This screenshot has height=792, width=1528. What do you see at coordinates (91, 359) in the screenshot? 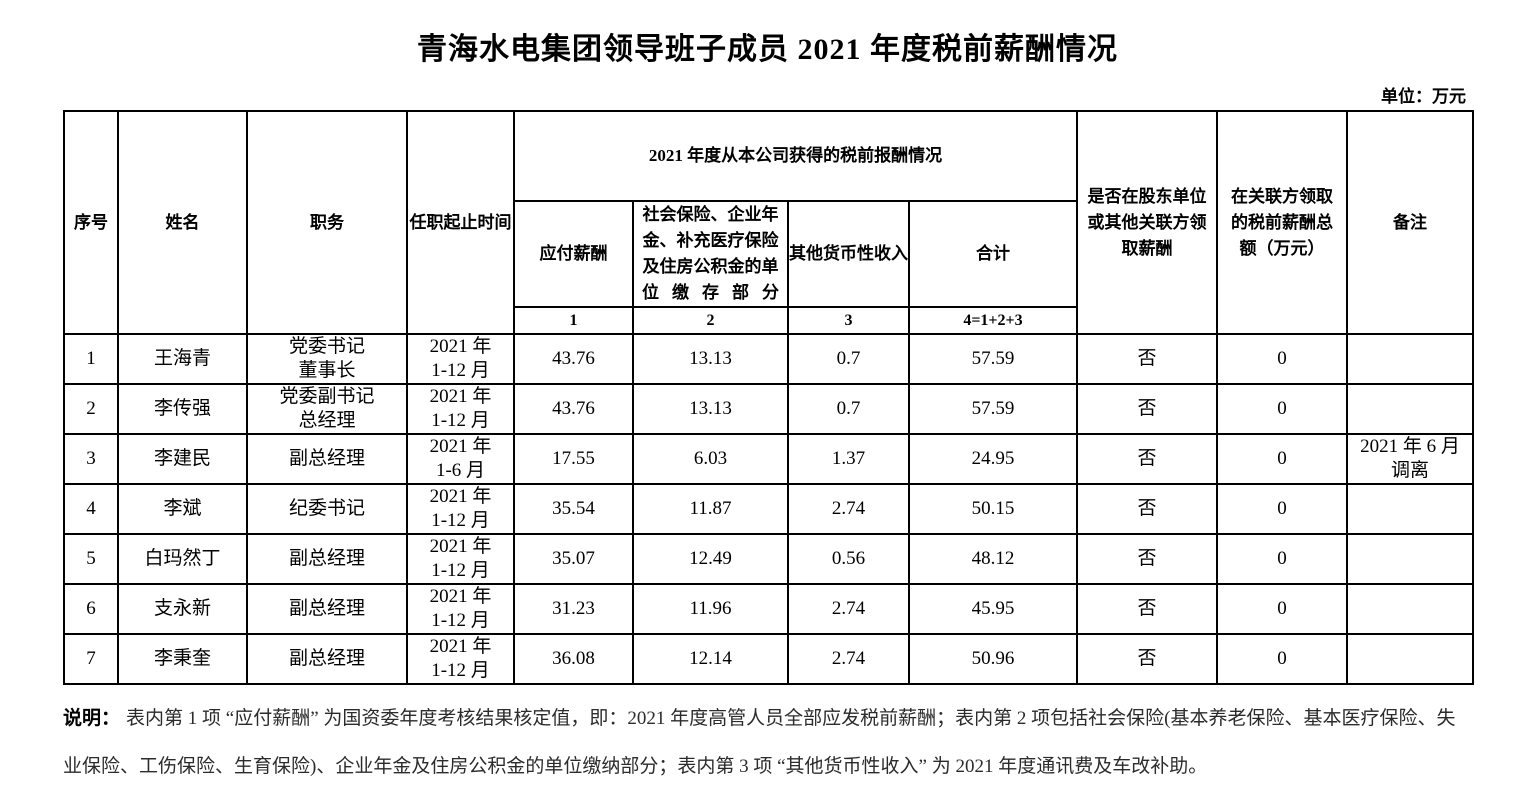
I see `cell-index: 1` at bounding box center [91, 359].